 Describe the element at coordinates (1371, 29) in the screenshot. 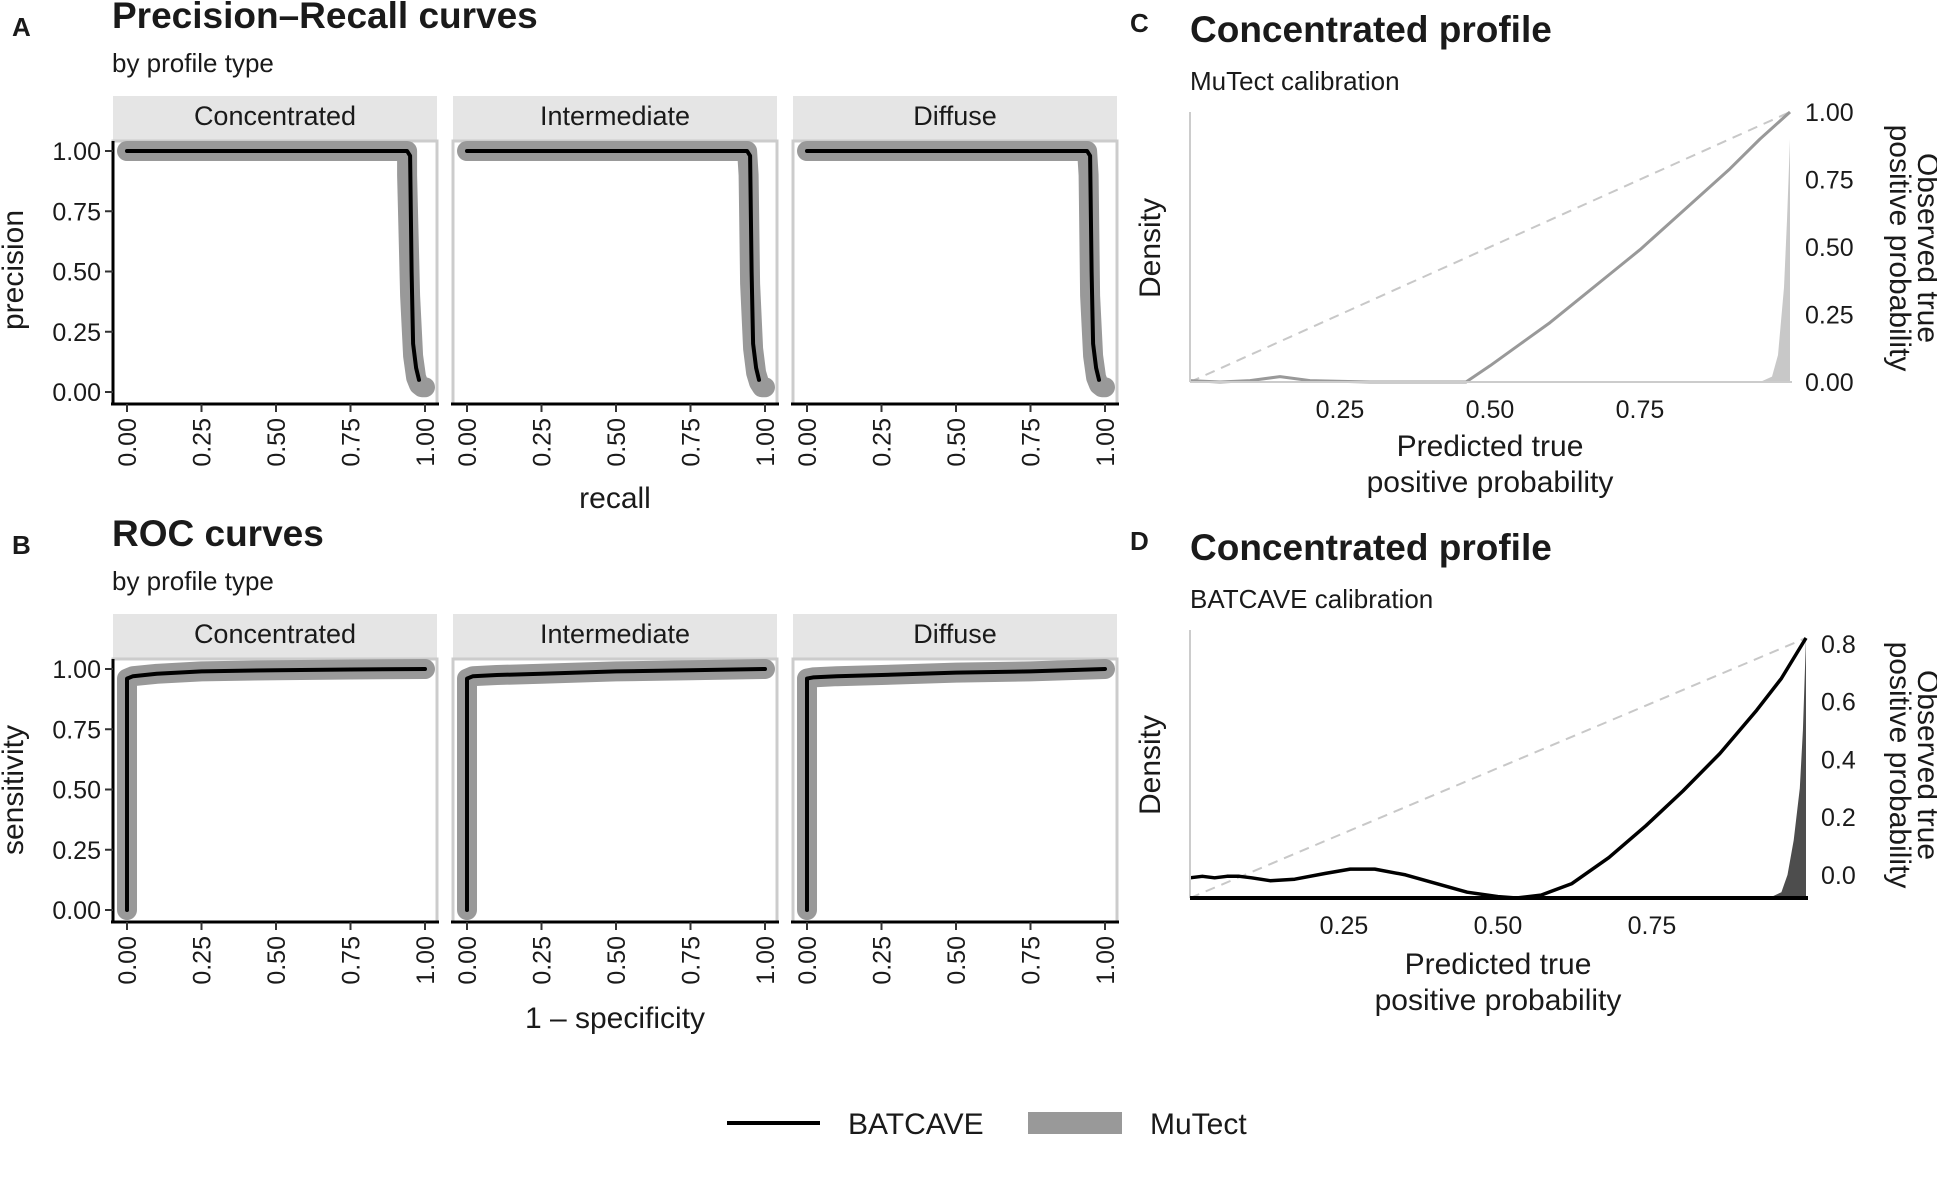

I see `panel-c-title: Concentrated profile` at that location.